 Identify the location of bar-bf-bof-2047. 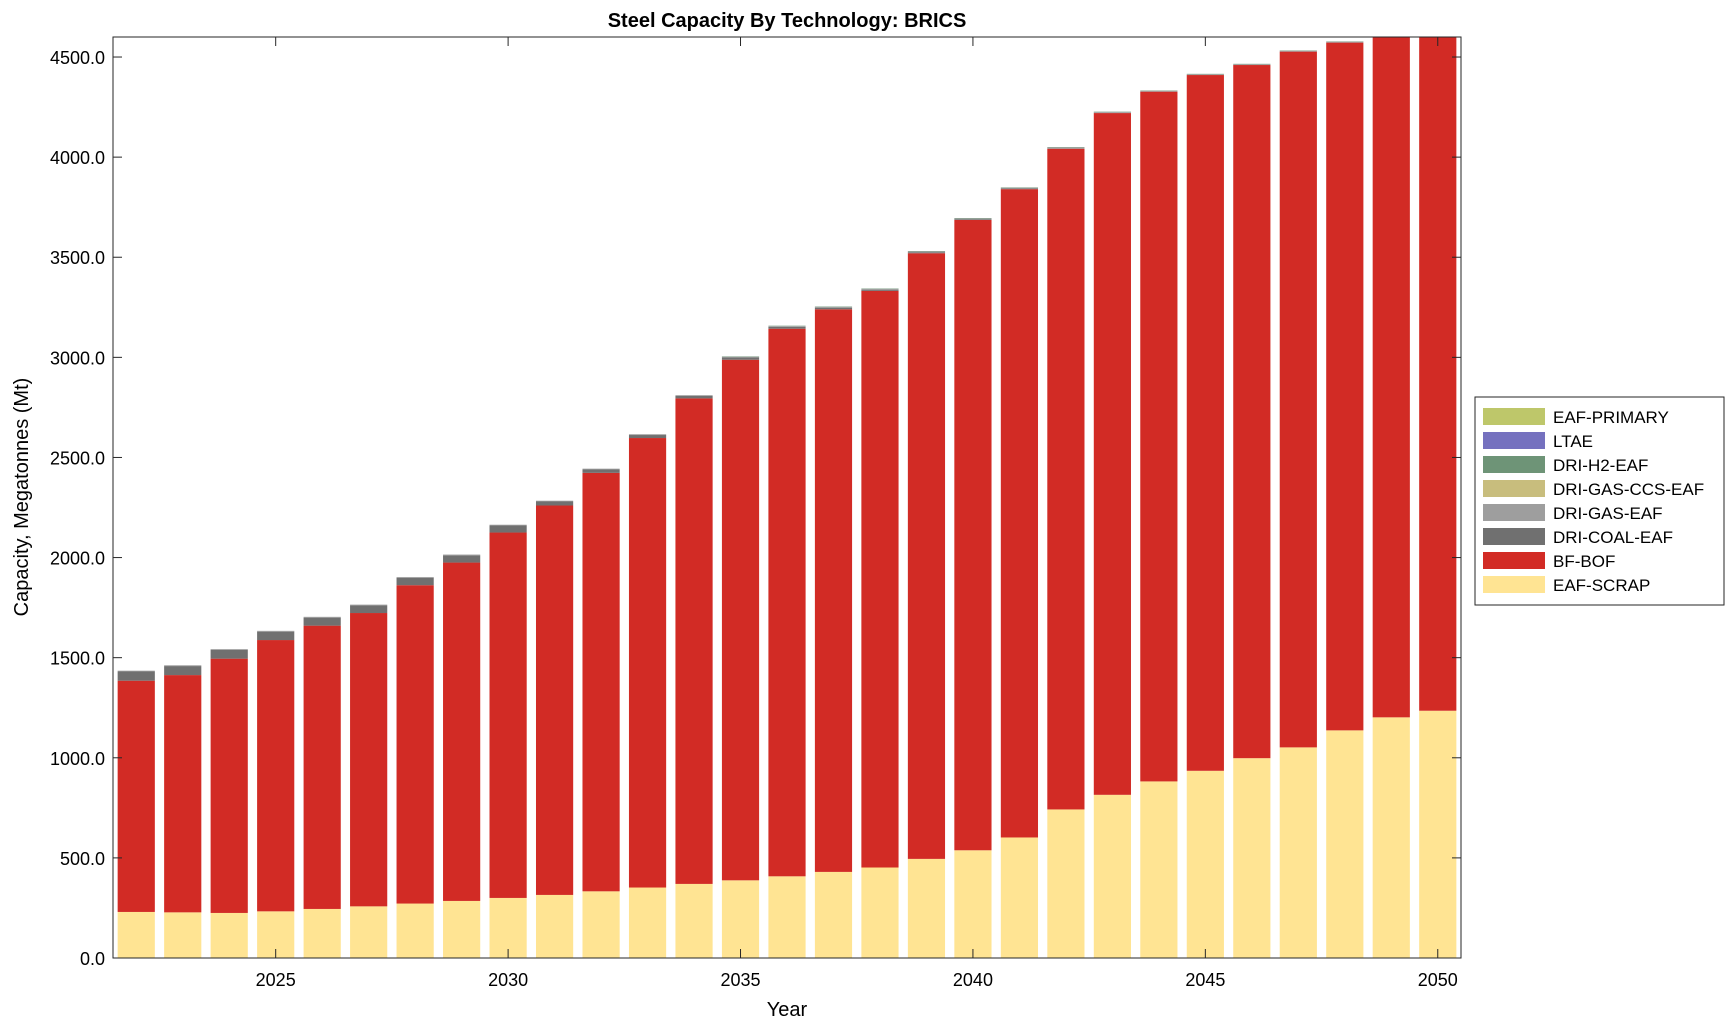
(1298, 400).